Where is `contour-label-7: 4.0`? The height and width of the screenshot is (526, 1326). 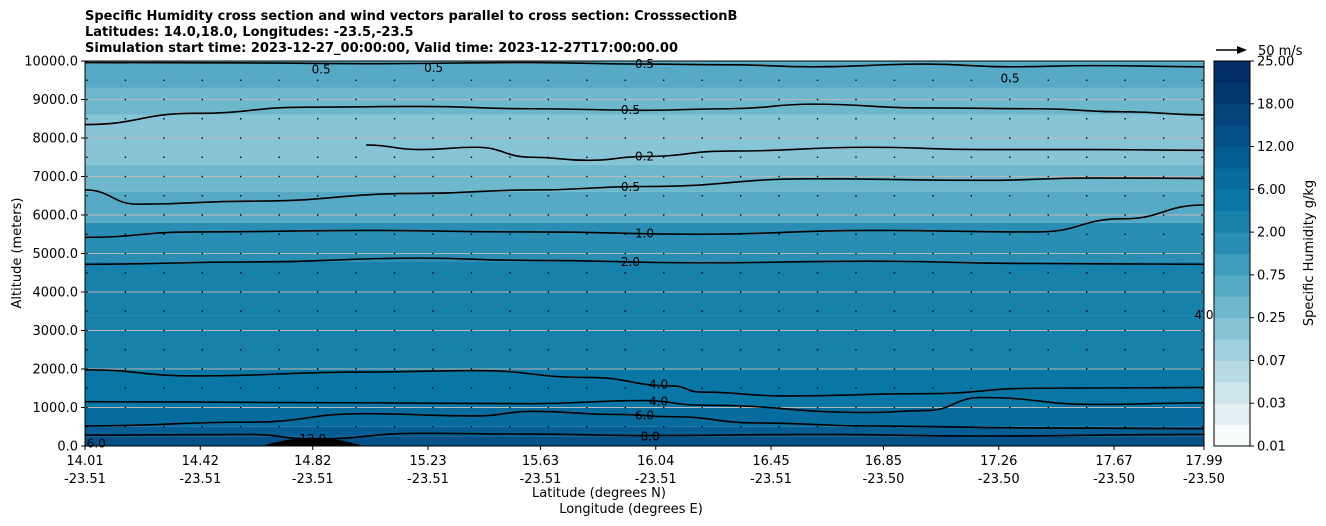
contour-label-7: 4.0 is located at coordinates (658, 402).